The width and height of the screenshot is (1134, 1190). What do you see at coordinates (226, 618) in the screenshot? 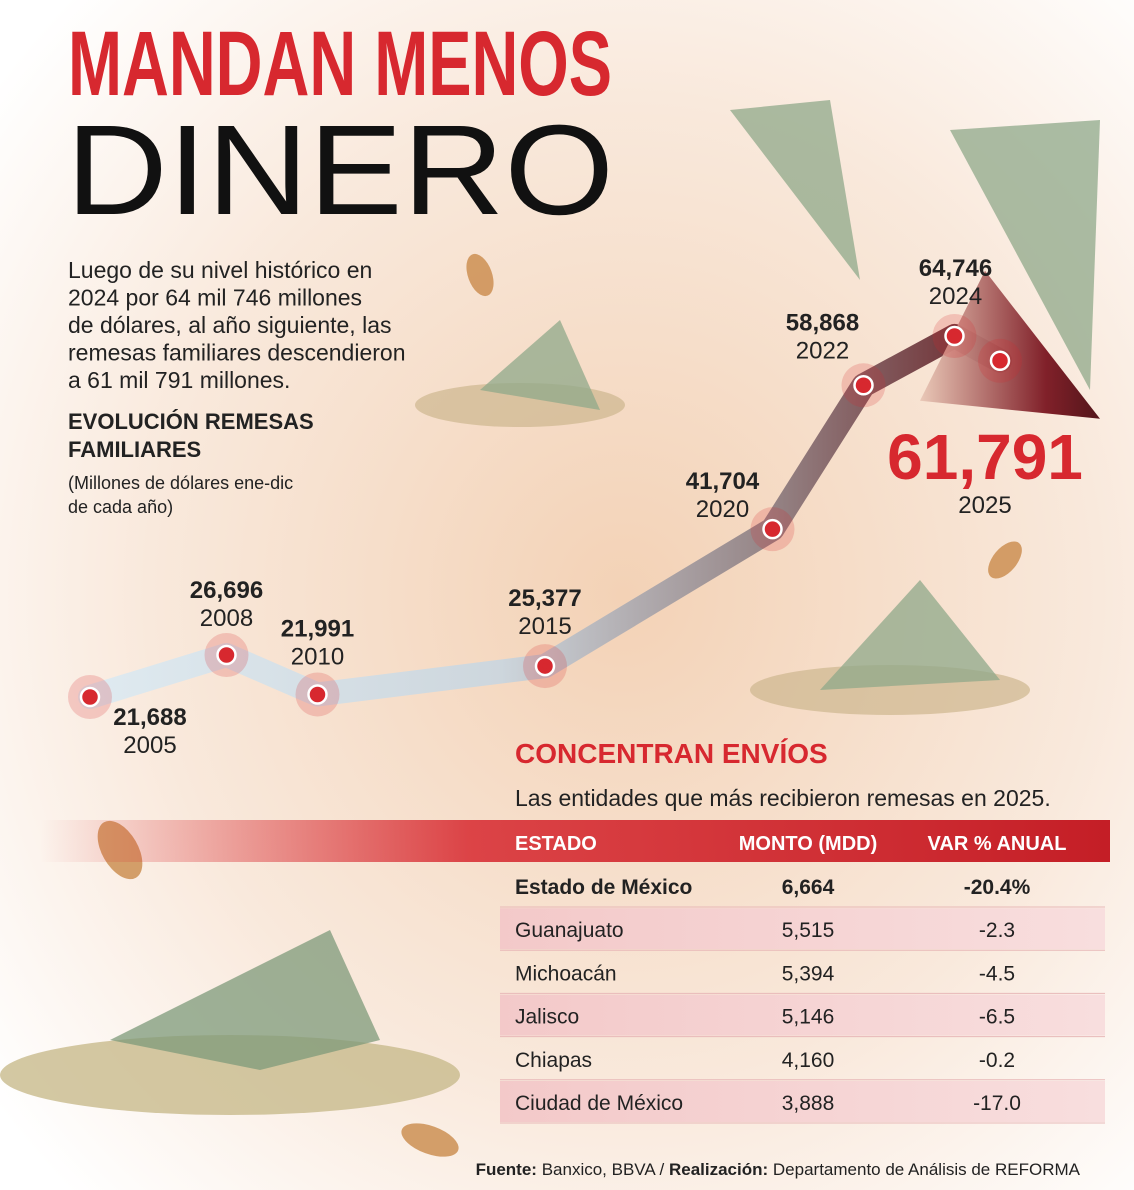
I see `year-label: 2008` at bounding box center [226, 618].